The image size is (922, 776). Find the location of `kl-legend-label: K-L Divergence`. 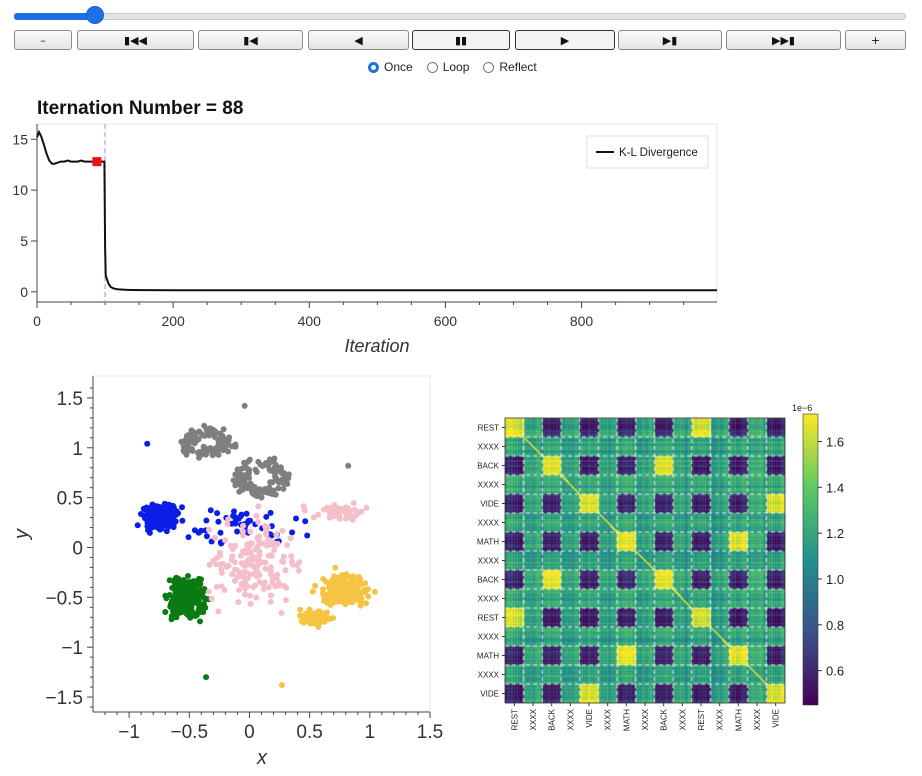

kl-legend-label: K-L Divergence is located at coordinates (658, 153).